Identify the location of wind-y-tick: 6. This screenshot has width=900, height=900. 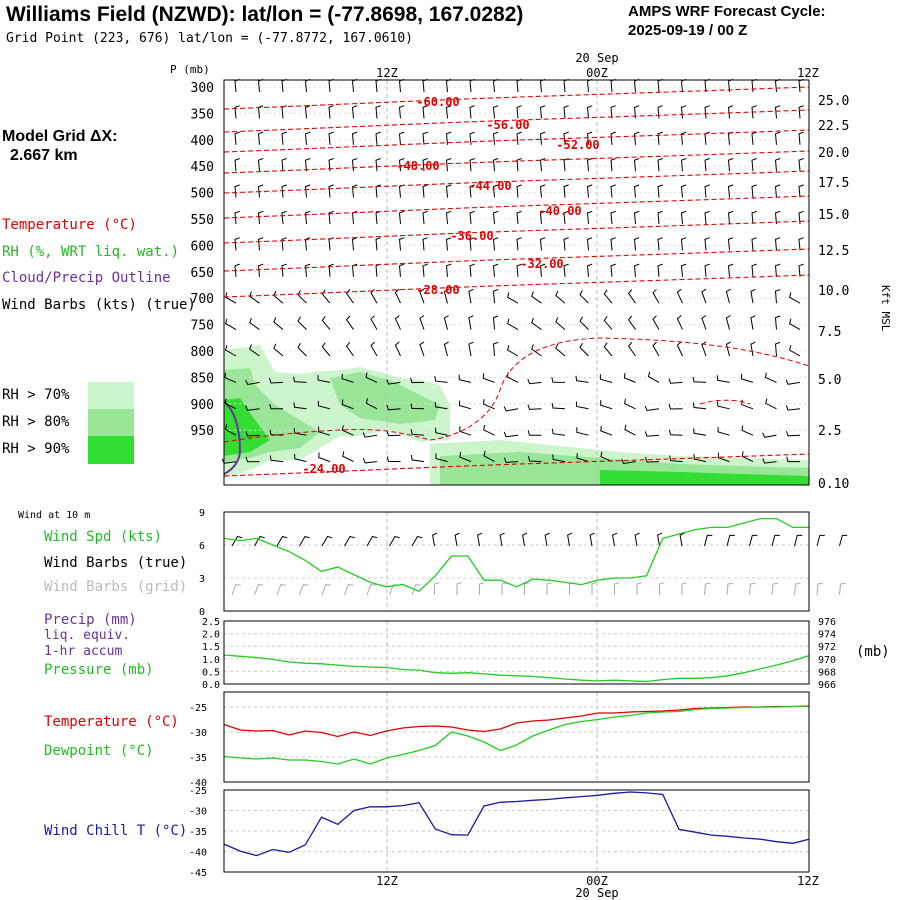
(202, 546).